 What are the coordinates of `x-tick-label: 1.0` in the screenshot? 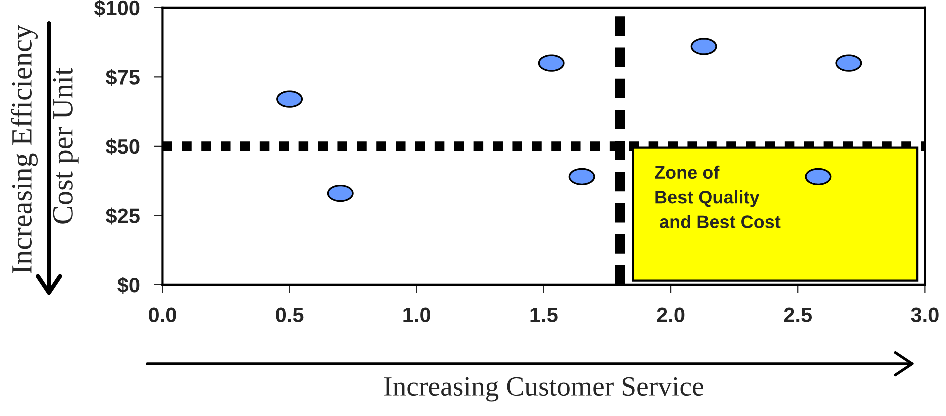 It's located at (417, 315).